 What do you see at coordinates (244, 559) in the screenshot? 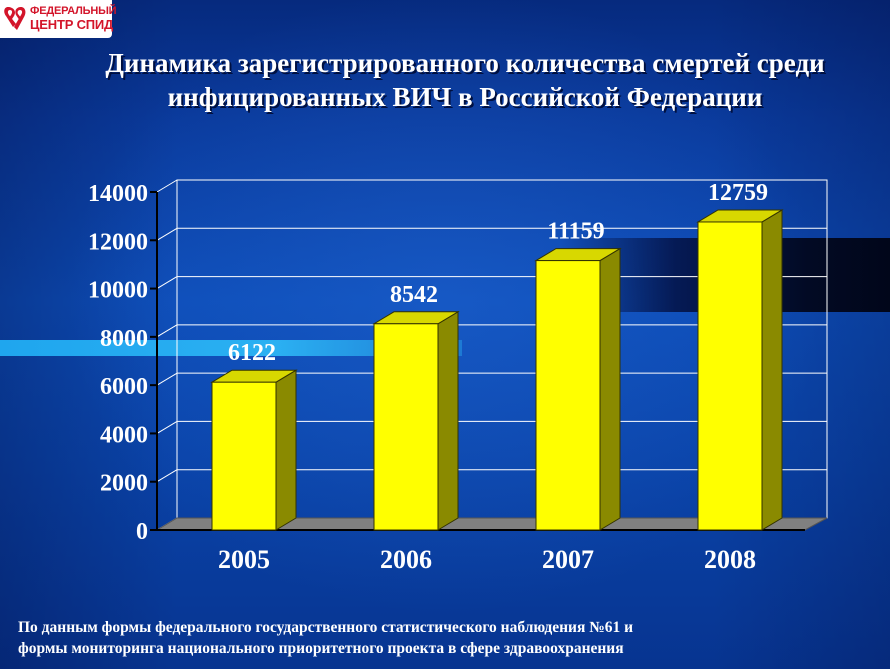
I see `x-tick-label-2005: 2005` at bounding box center [244, 559].